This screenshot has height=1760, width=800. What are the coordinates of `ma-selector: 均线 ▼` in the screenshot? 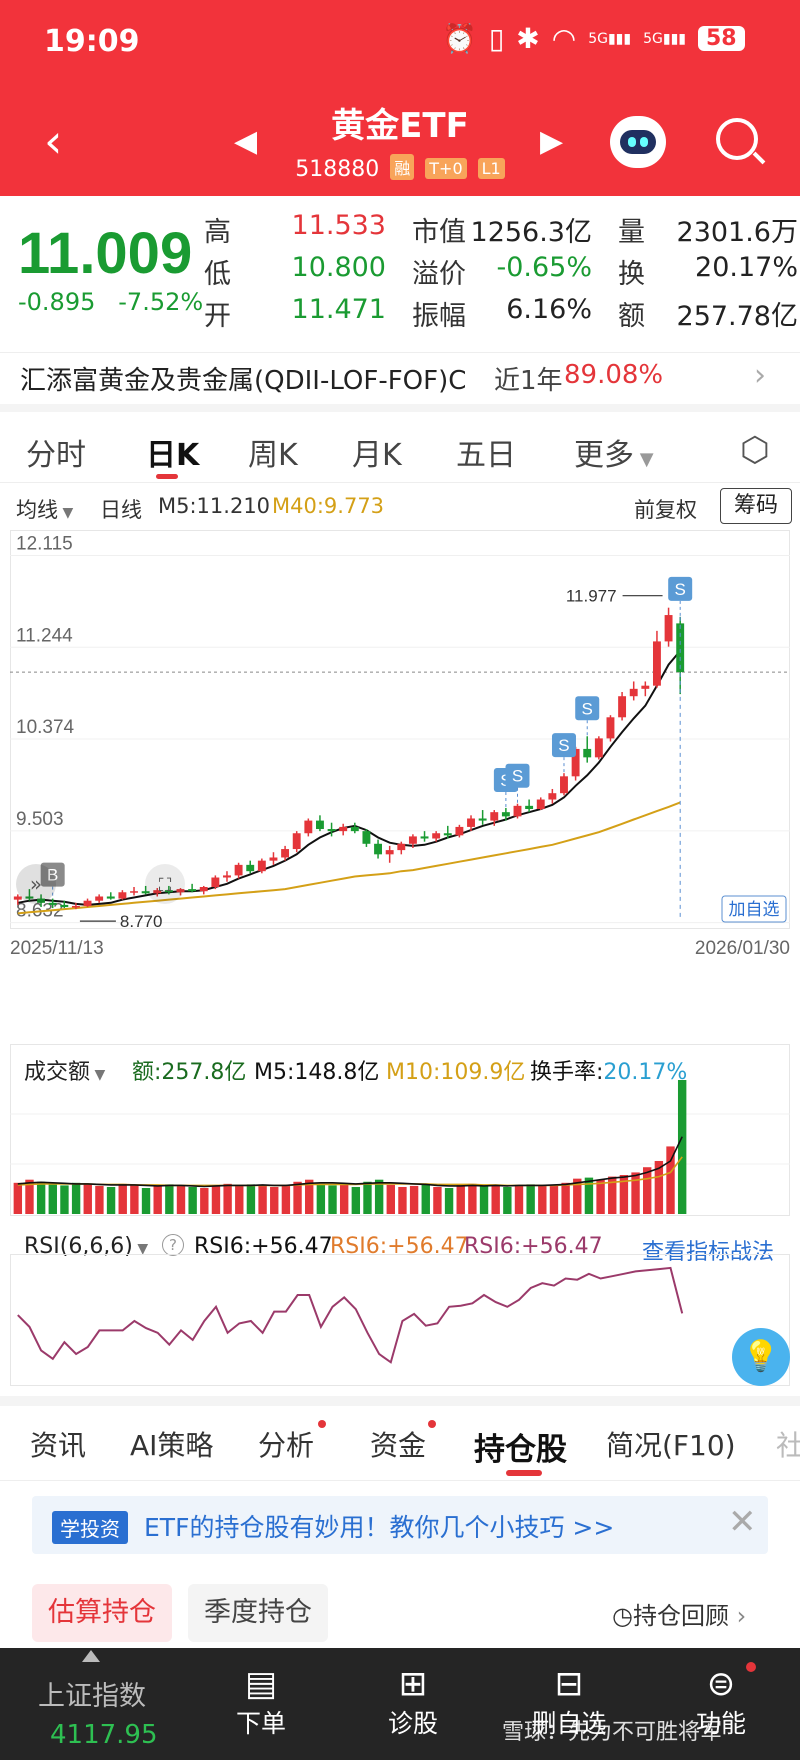 It's located at (45, 510).